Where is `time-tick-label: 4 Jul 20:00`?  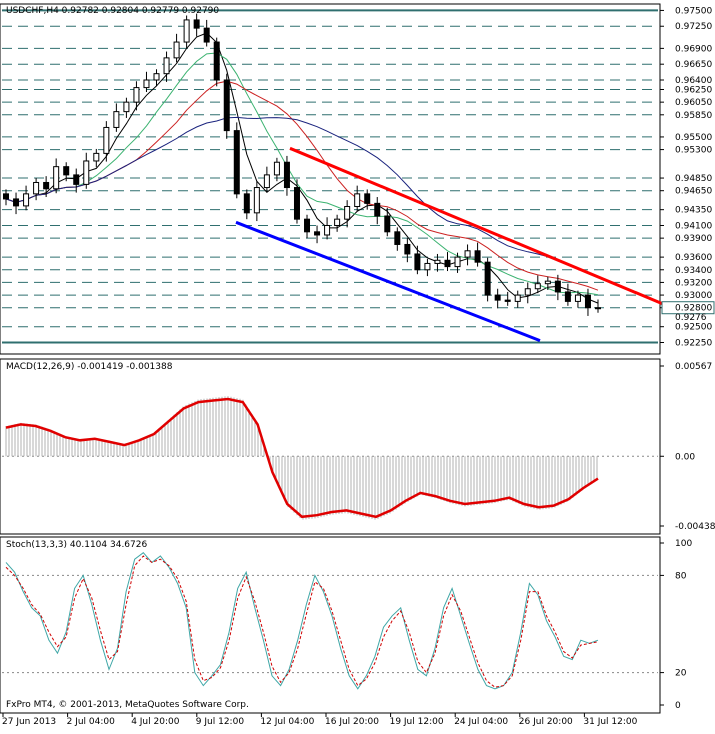 time-tick-label: 4 Jul 20:00 is located at coordinates (155, 722).